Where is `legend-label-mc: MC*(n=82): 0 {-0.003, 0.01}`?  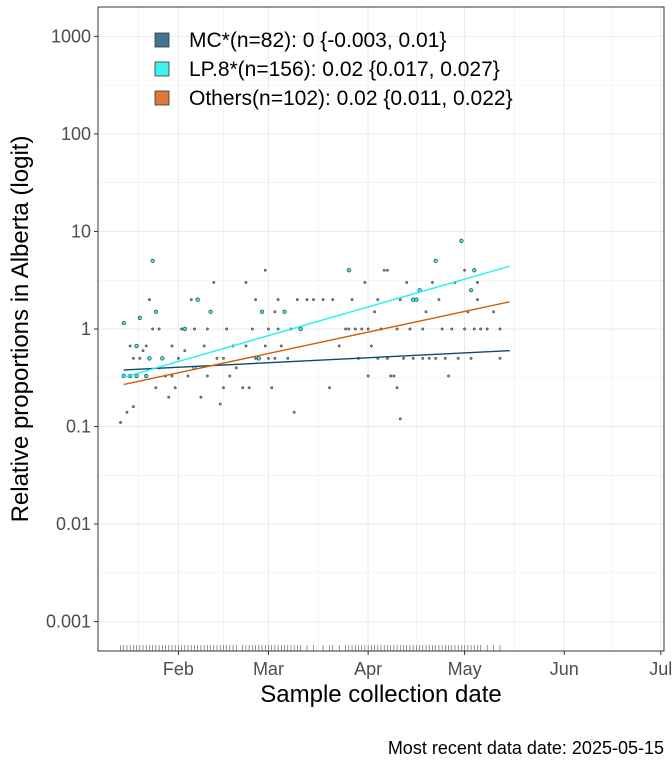 legend-label-mc: MC*(n=82): 0 {-0.003, 0.01} is located at coordinates (317, 40).